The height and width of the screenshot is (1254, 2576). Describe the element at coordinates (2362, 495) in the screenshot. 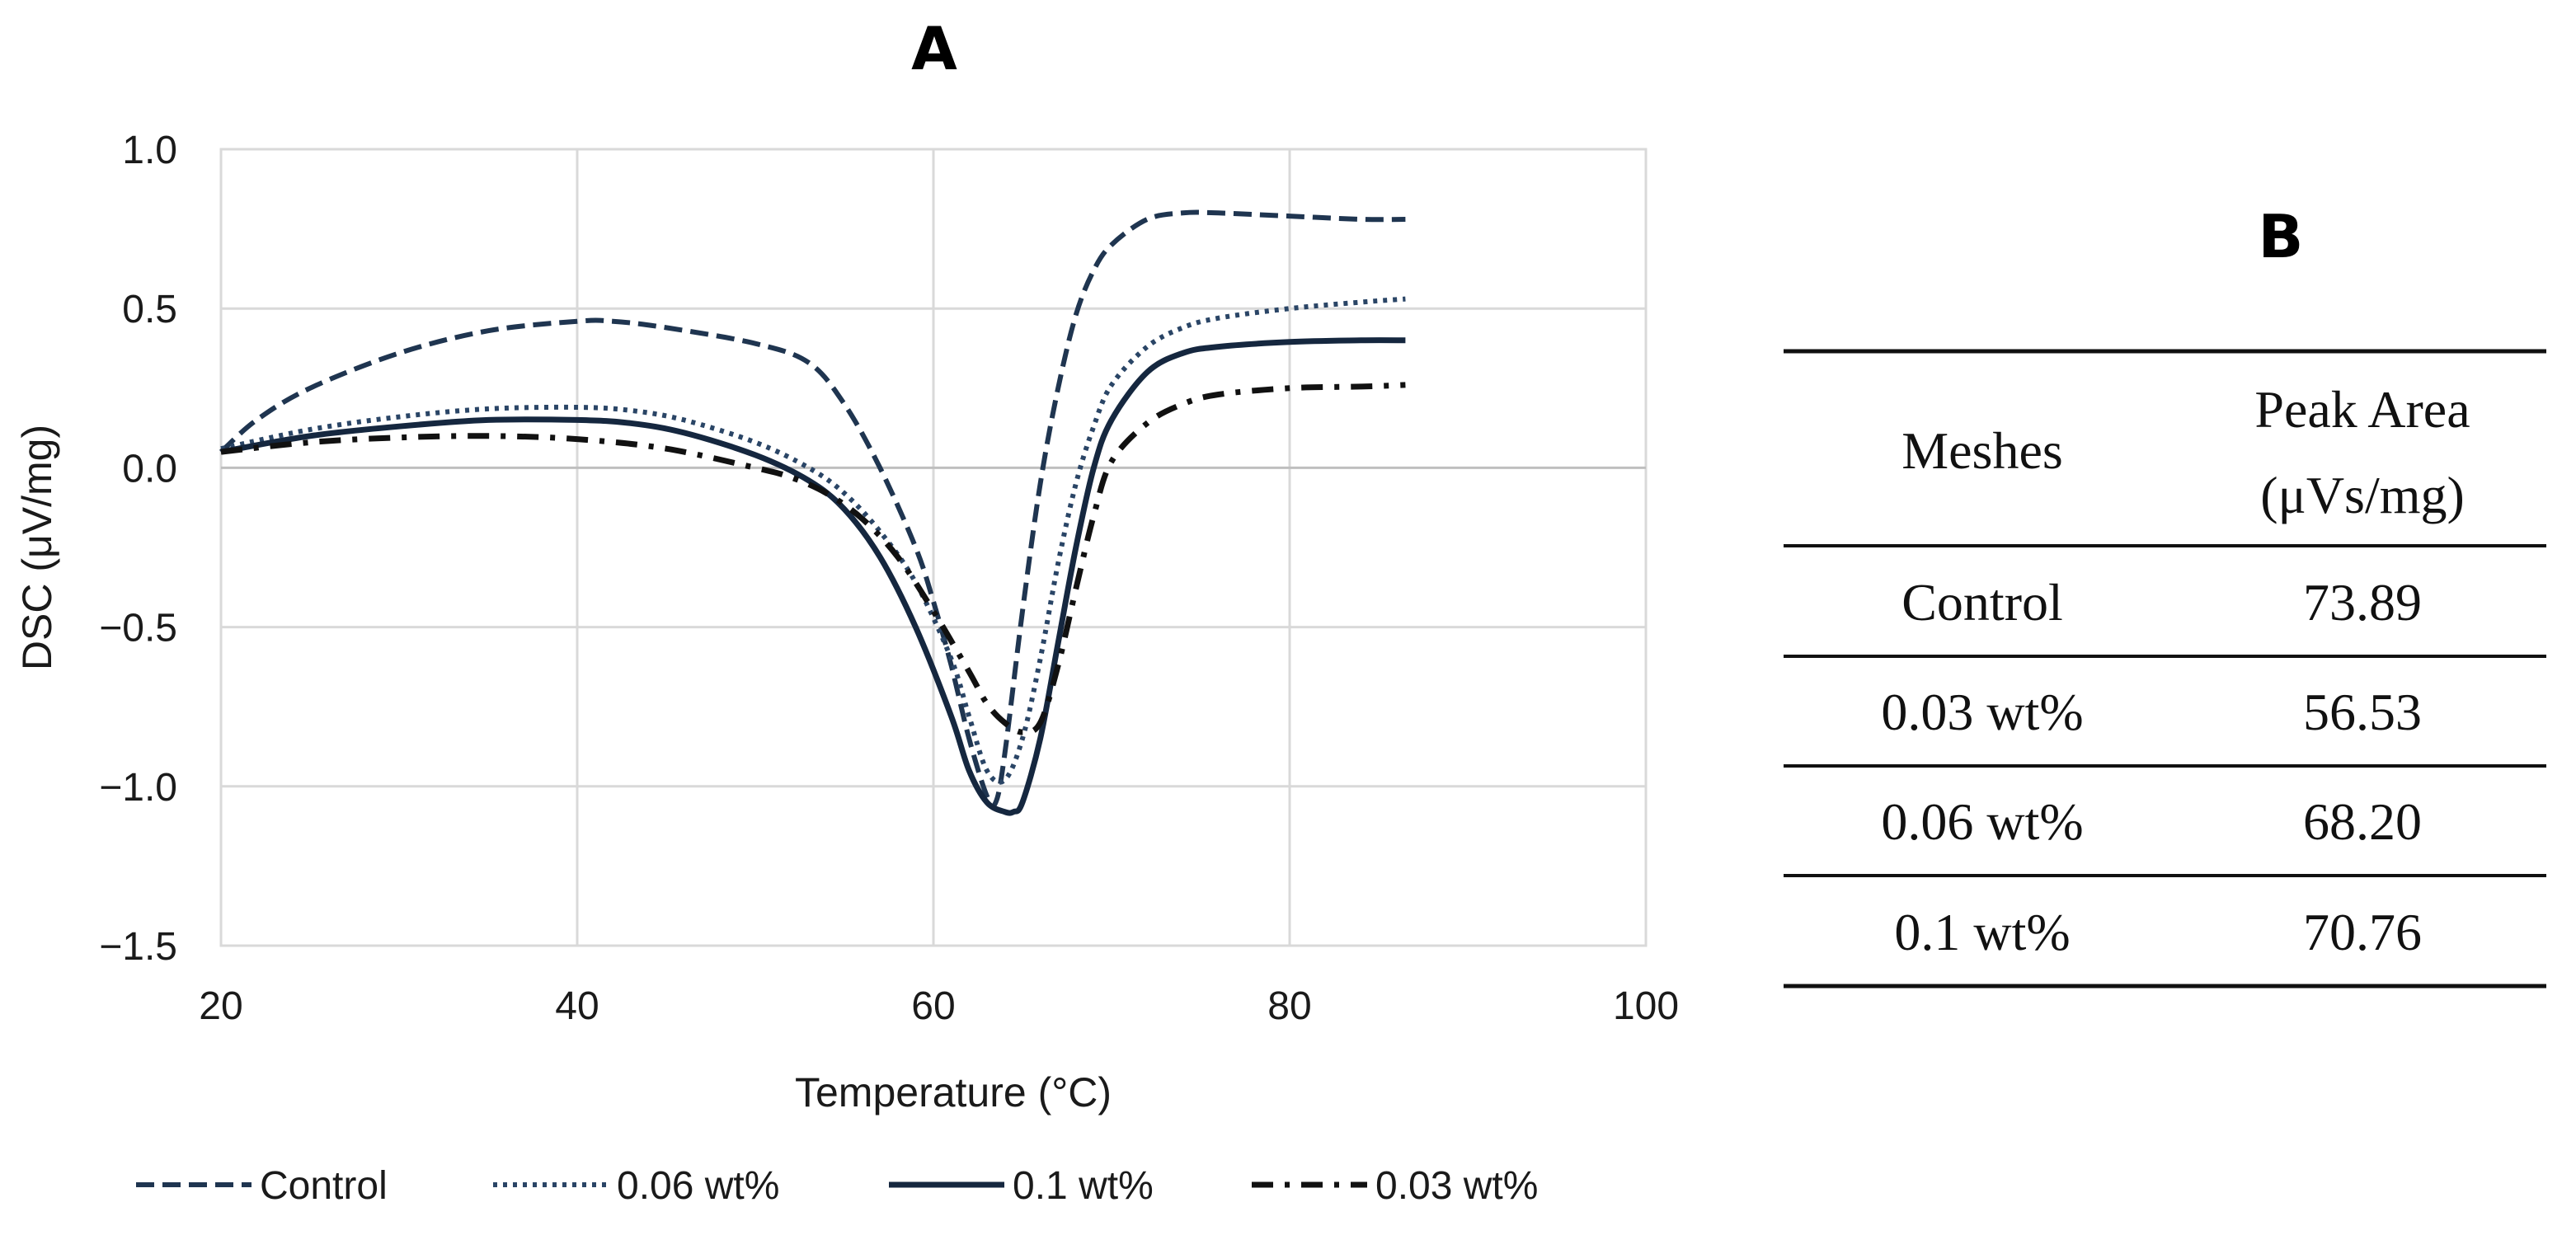

I see `table-header-peak-area-unit: (μVs/mg)` at that location.